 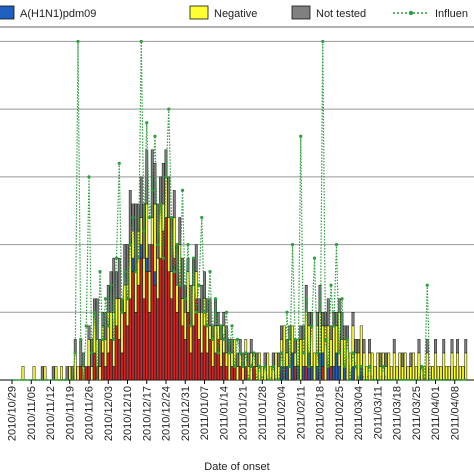 I want to click on x-tick-label: 2011/01/14, so click(x=224, y=413).